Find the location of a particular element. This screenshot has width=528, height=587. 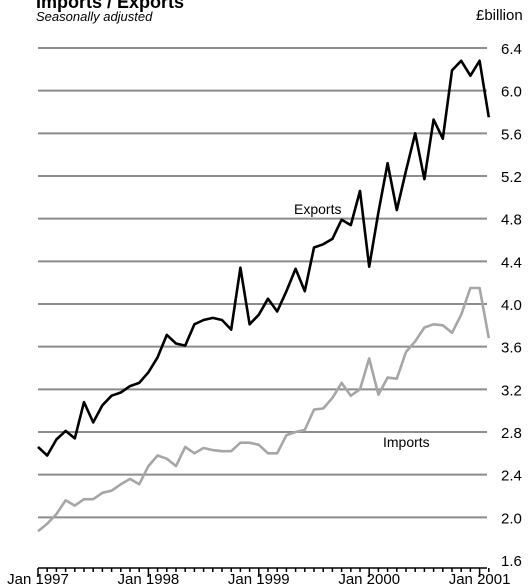

chart-subtitle: Seasonally adjusted is located at coordinates (94, 16).